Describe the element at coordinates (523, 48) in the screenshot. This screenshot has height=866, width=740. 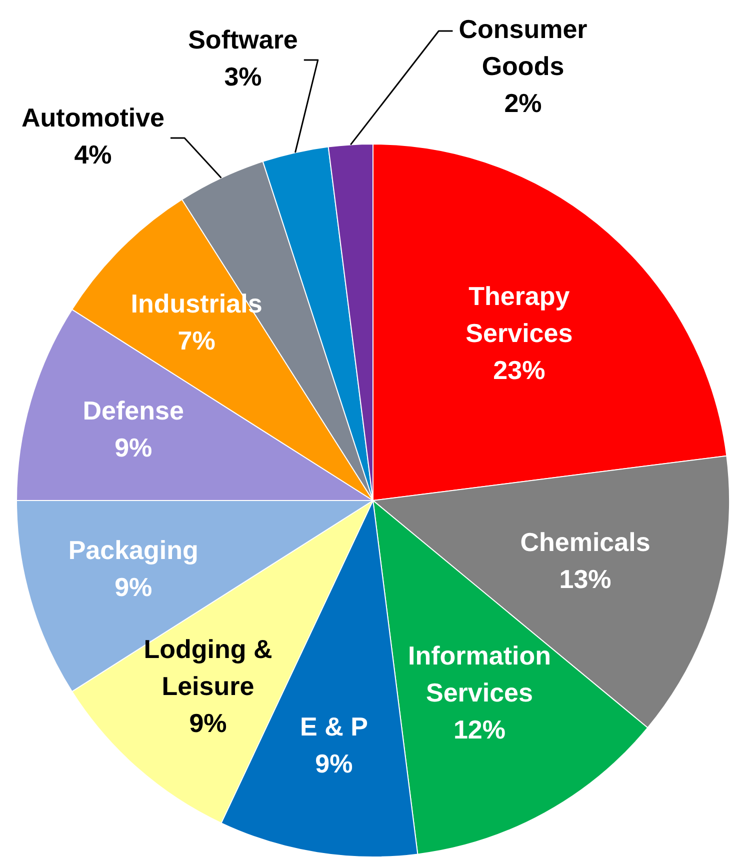
I see `slice-label: Consumer Goods` at that location.